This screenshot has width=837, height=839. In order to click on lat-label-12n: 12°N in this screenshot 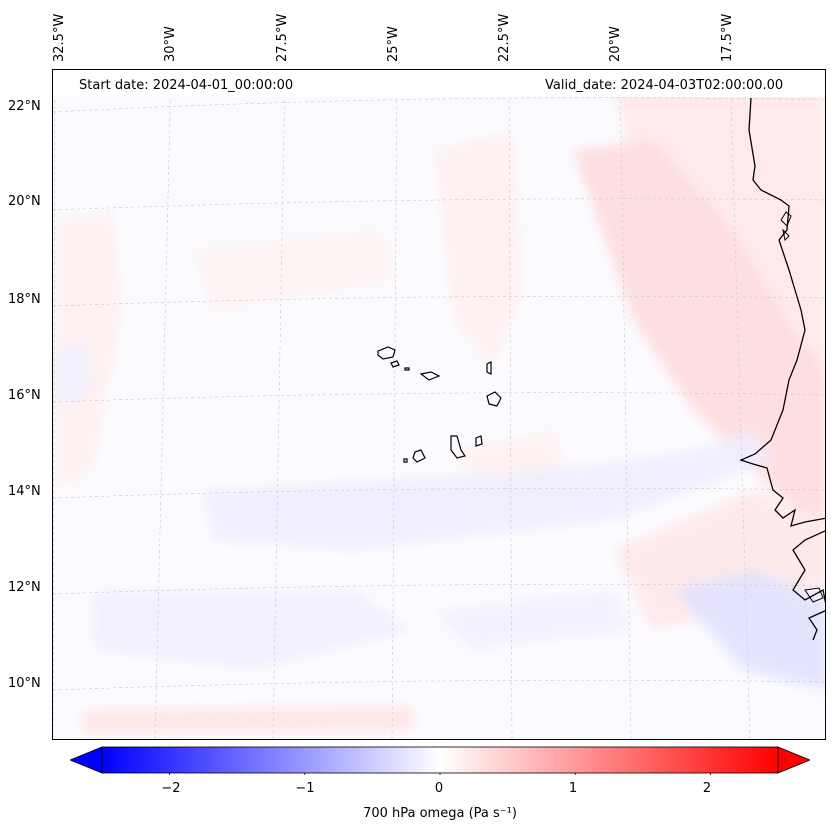, I will do `click(24, 587)`.